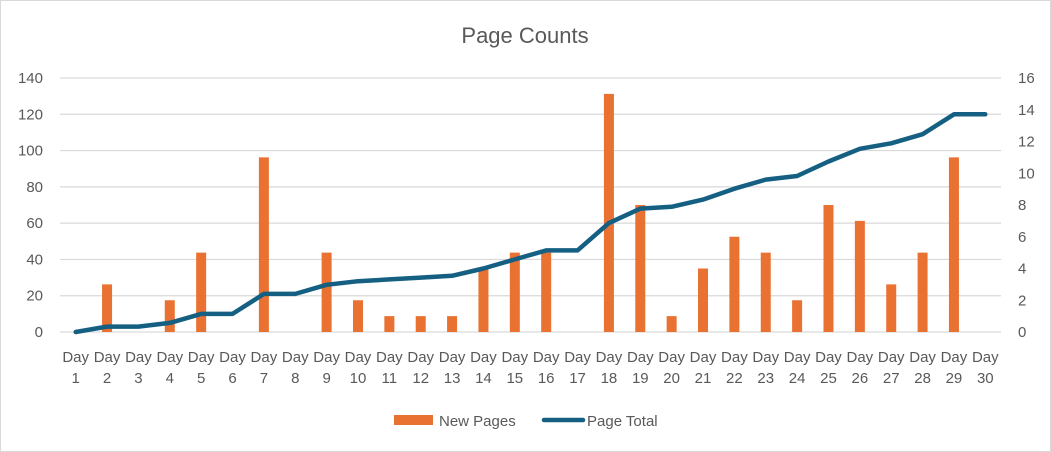 Image resolution: width=1051 pixels, height=452 pixels. Describe the element at coordinates (1022, 332) in the screenshot. I see `right-axis-tick: 0` at that location.